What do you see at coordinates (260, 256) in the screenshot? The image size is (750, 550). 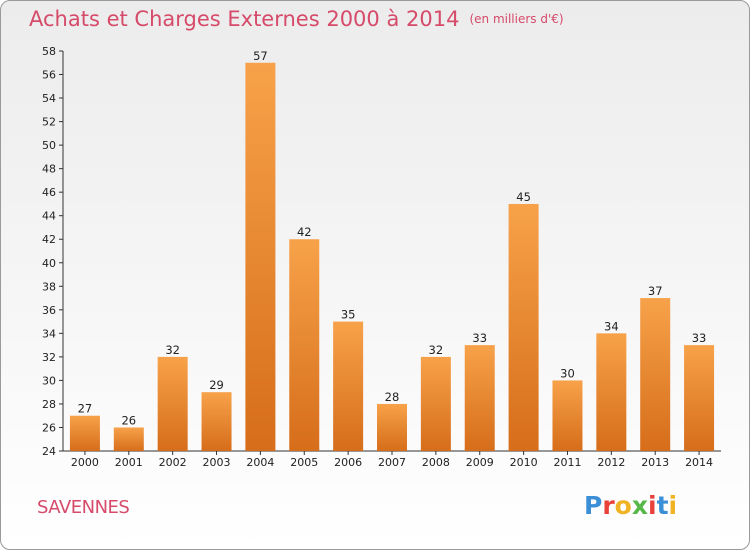 I see `bar-2004` at bounding box center [260, 256].